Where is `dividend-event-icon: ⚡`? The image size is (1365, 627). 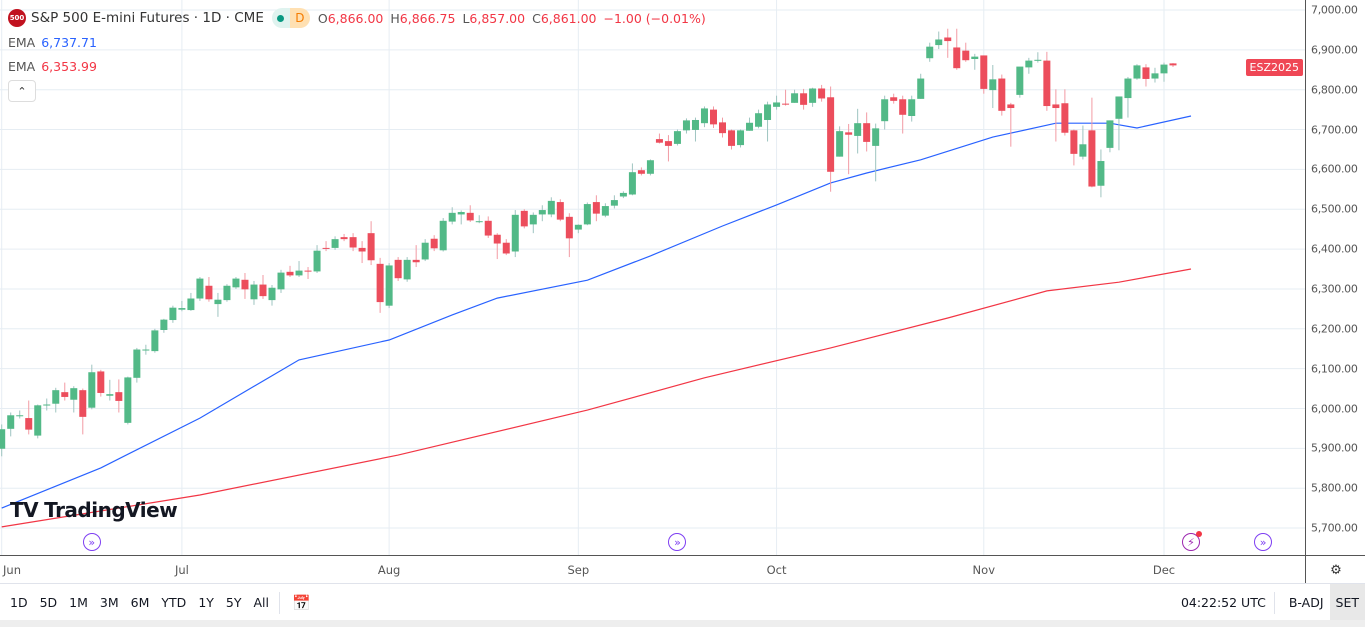 dividend-event-icon: ⚡ is located at coordinates (1192, 541).